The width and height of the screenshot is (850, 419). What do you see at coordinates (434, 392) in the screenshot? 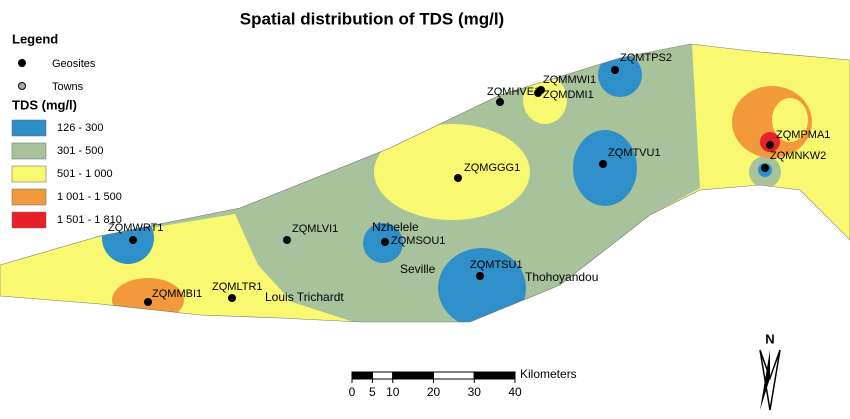
I see `scale-label: 20` at bounding box center [434, 392].